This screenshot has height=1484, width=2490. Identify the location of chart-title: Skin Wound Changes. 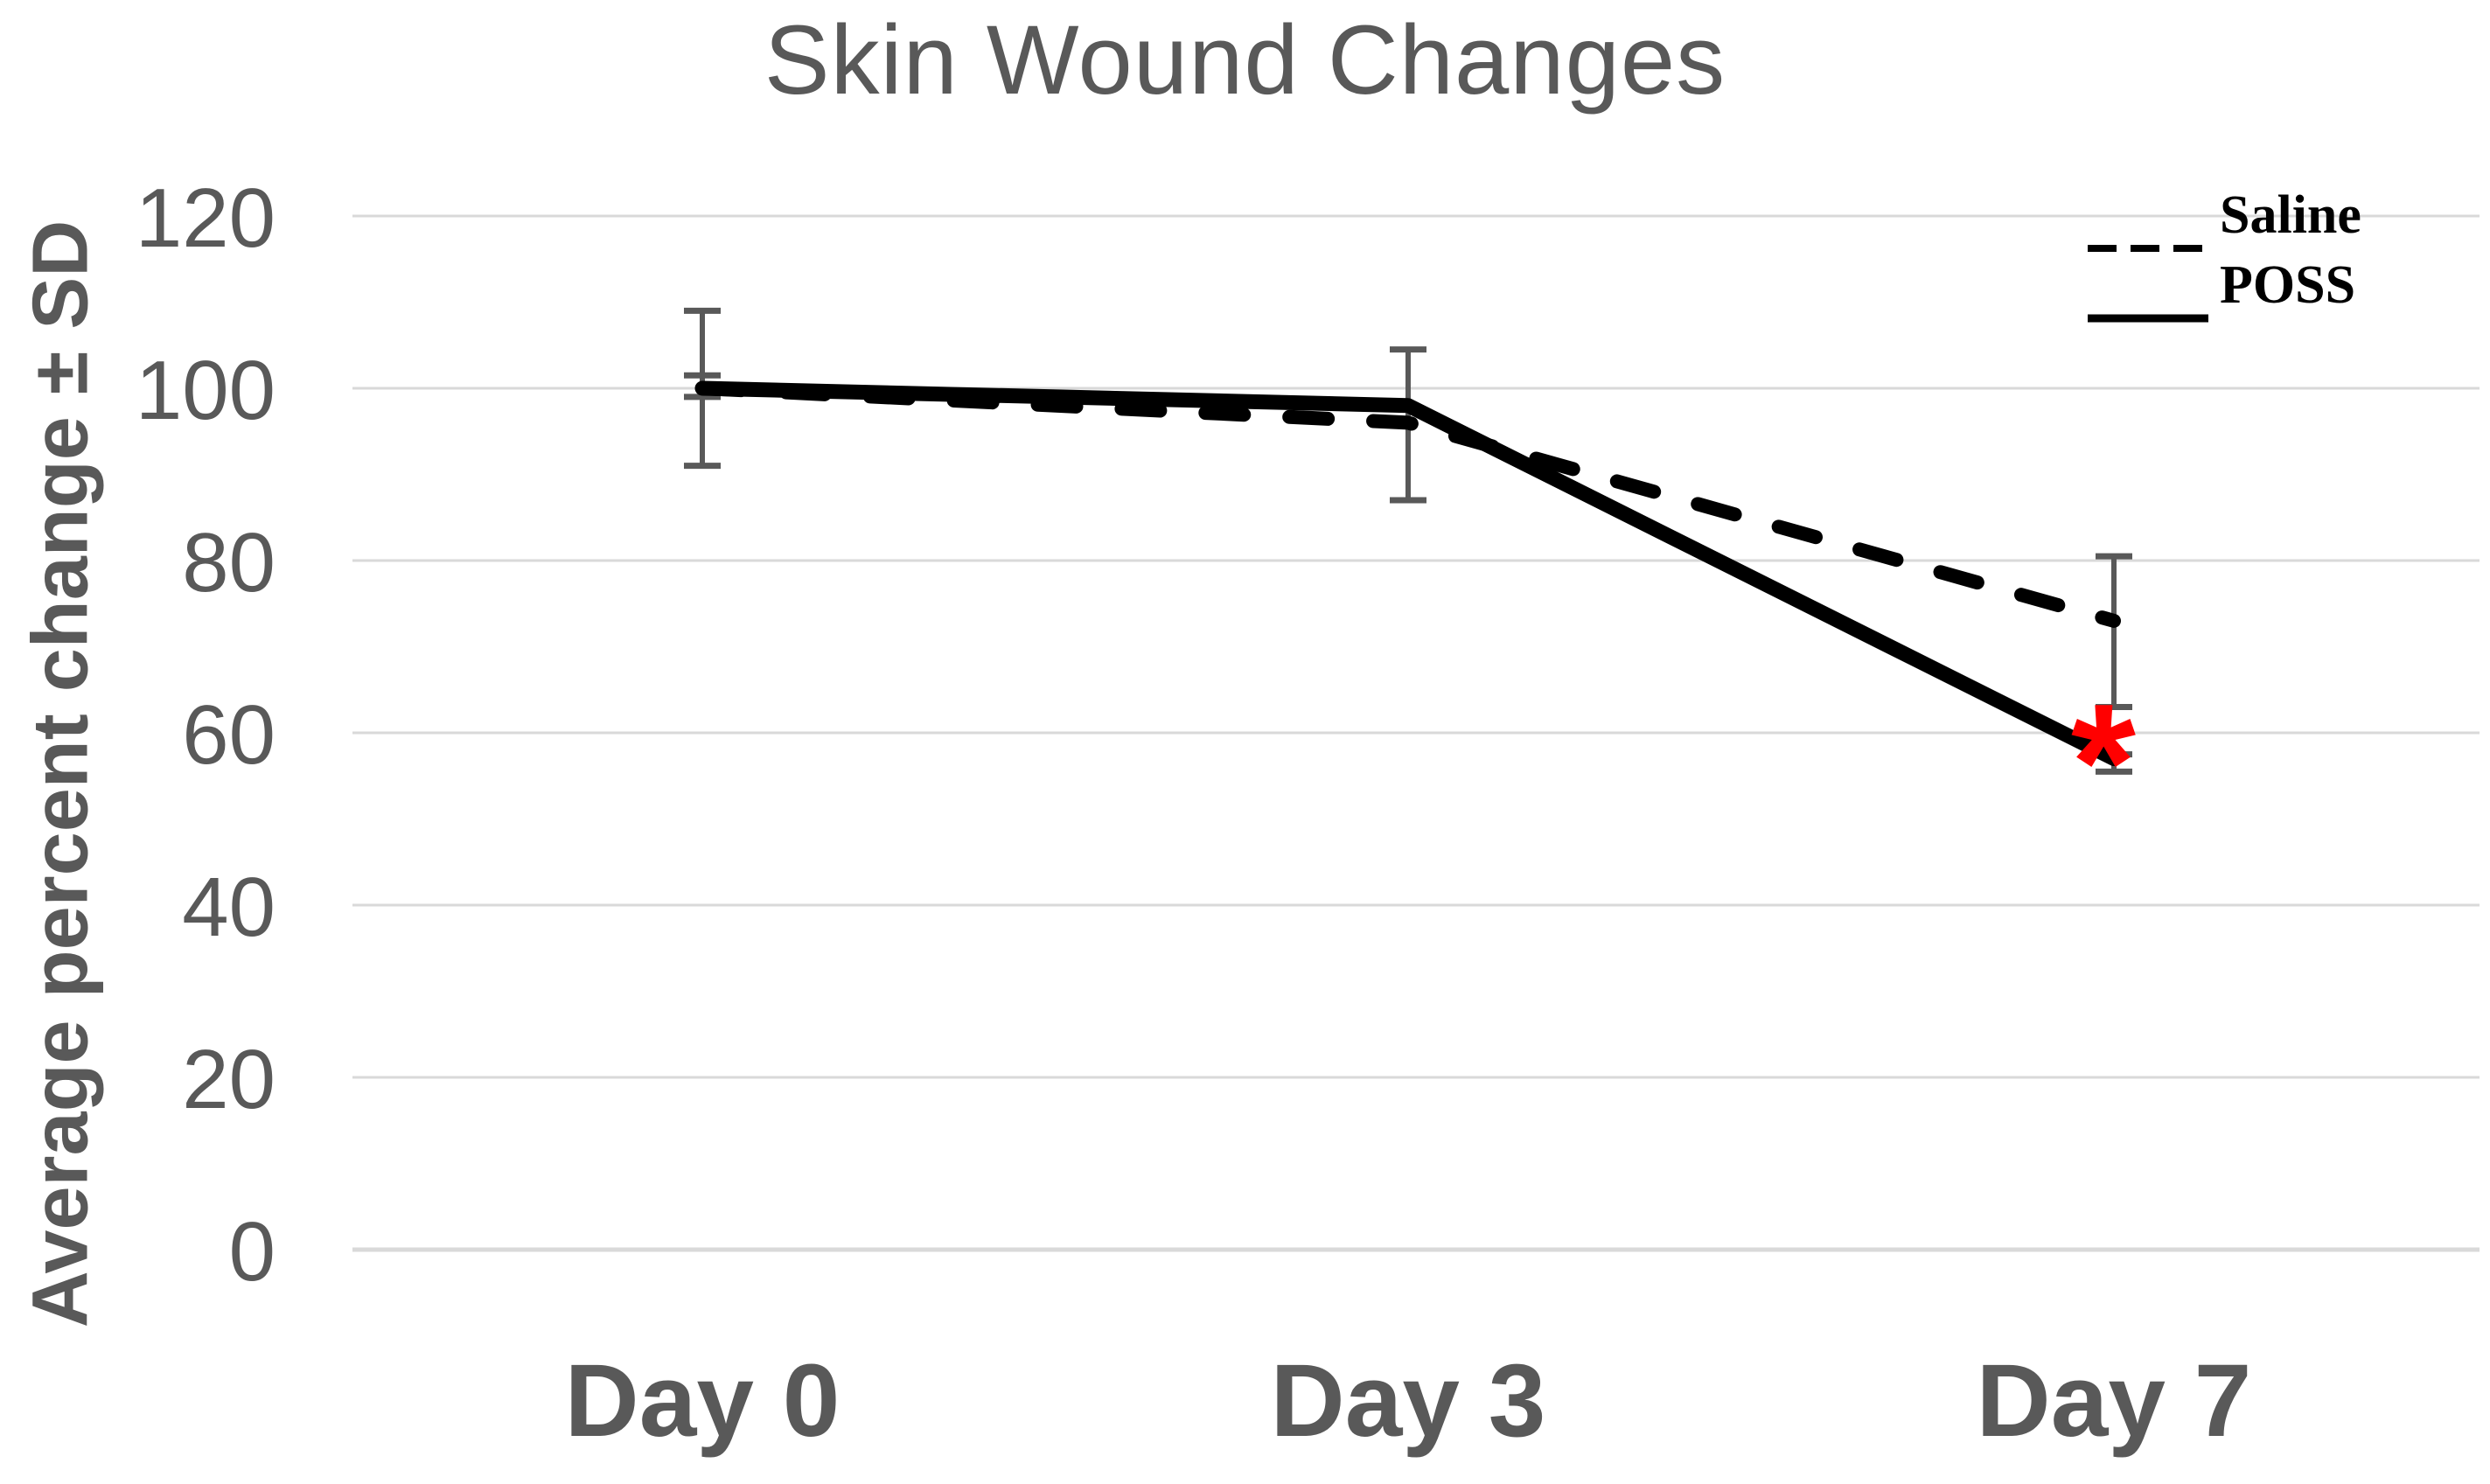
(1245, 60).